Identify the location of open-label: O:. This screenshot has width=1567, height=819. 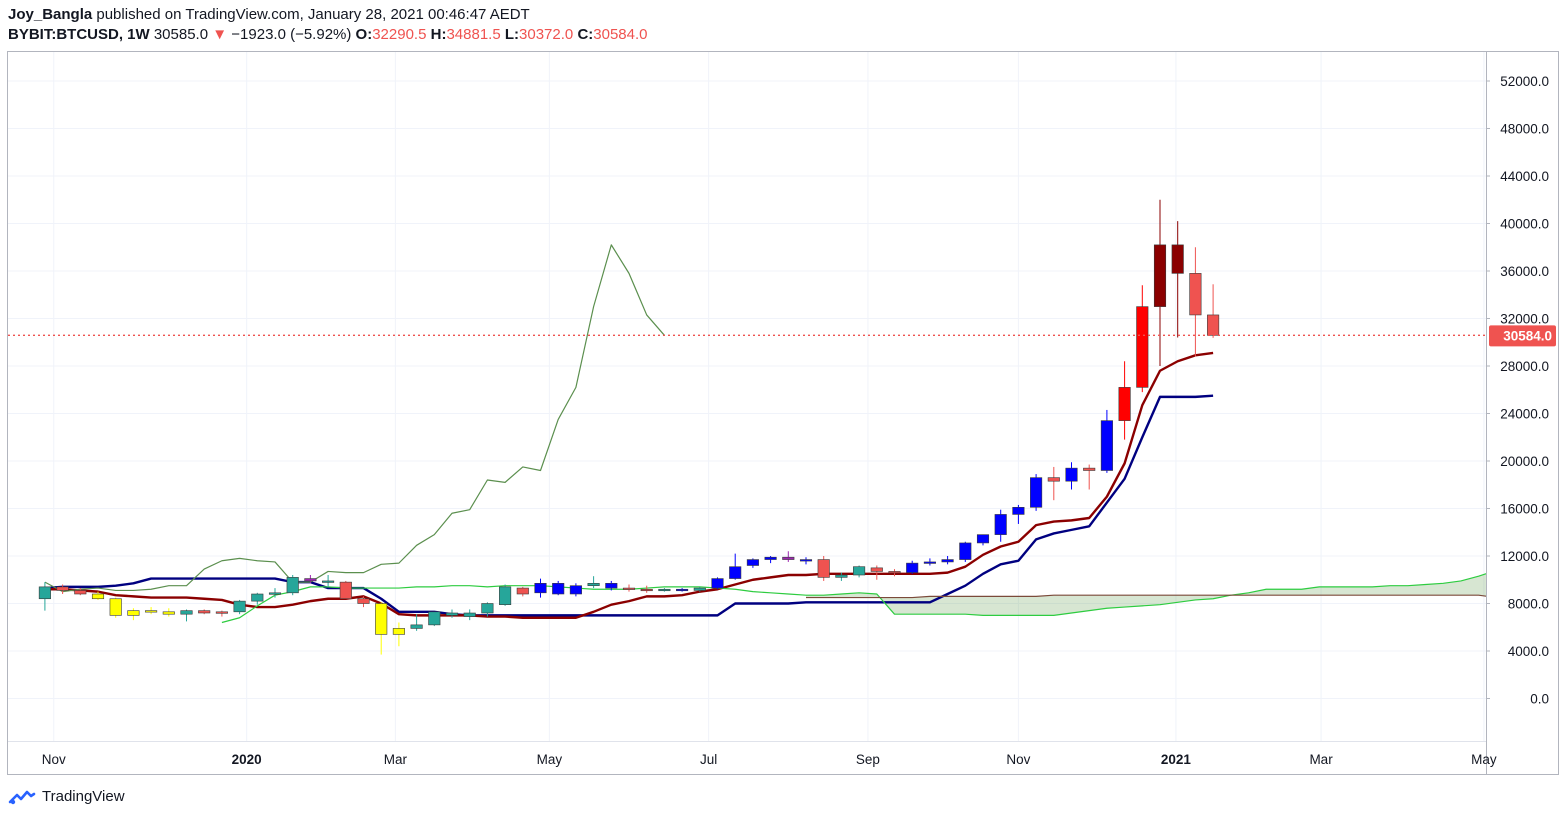
(364, 34).